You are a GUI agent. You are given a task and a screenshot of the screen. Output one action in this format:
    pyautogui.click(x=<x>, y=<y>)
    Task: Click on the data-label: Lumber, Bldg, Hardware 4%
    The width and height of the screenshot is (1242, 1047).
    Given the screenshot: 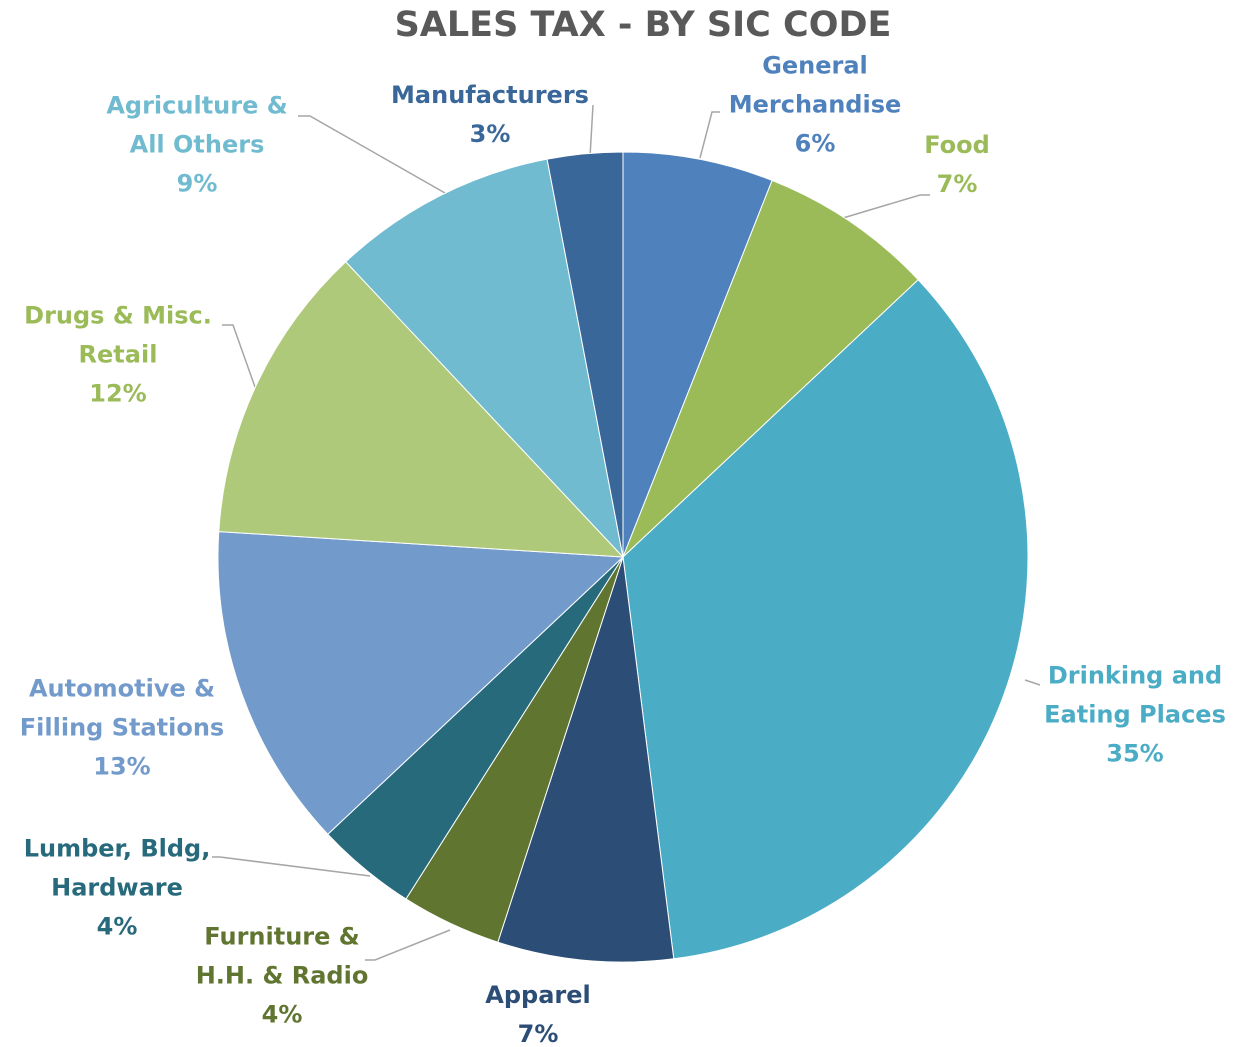 What is the action you would take?
    pyautogui.click(x=117, y=888)
    